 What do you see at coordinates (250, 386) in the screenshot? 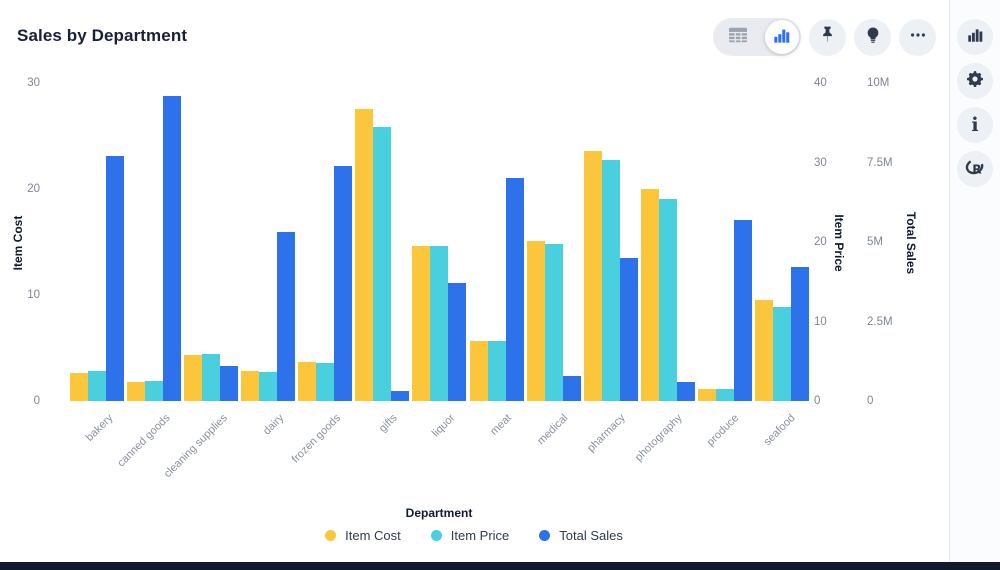
I see `bar-item-cost-dairy` at bounding box center [250, 386].